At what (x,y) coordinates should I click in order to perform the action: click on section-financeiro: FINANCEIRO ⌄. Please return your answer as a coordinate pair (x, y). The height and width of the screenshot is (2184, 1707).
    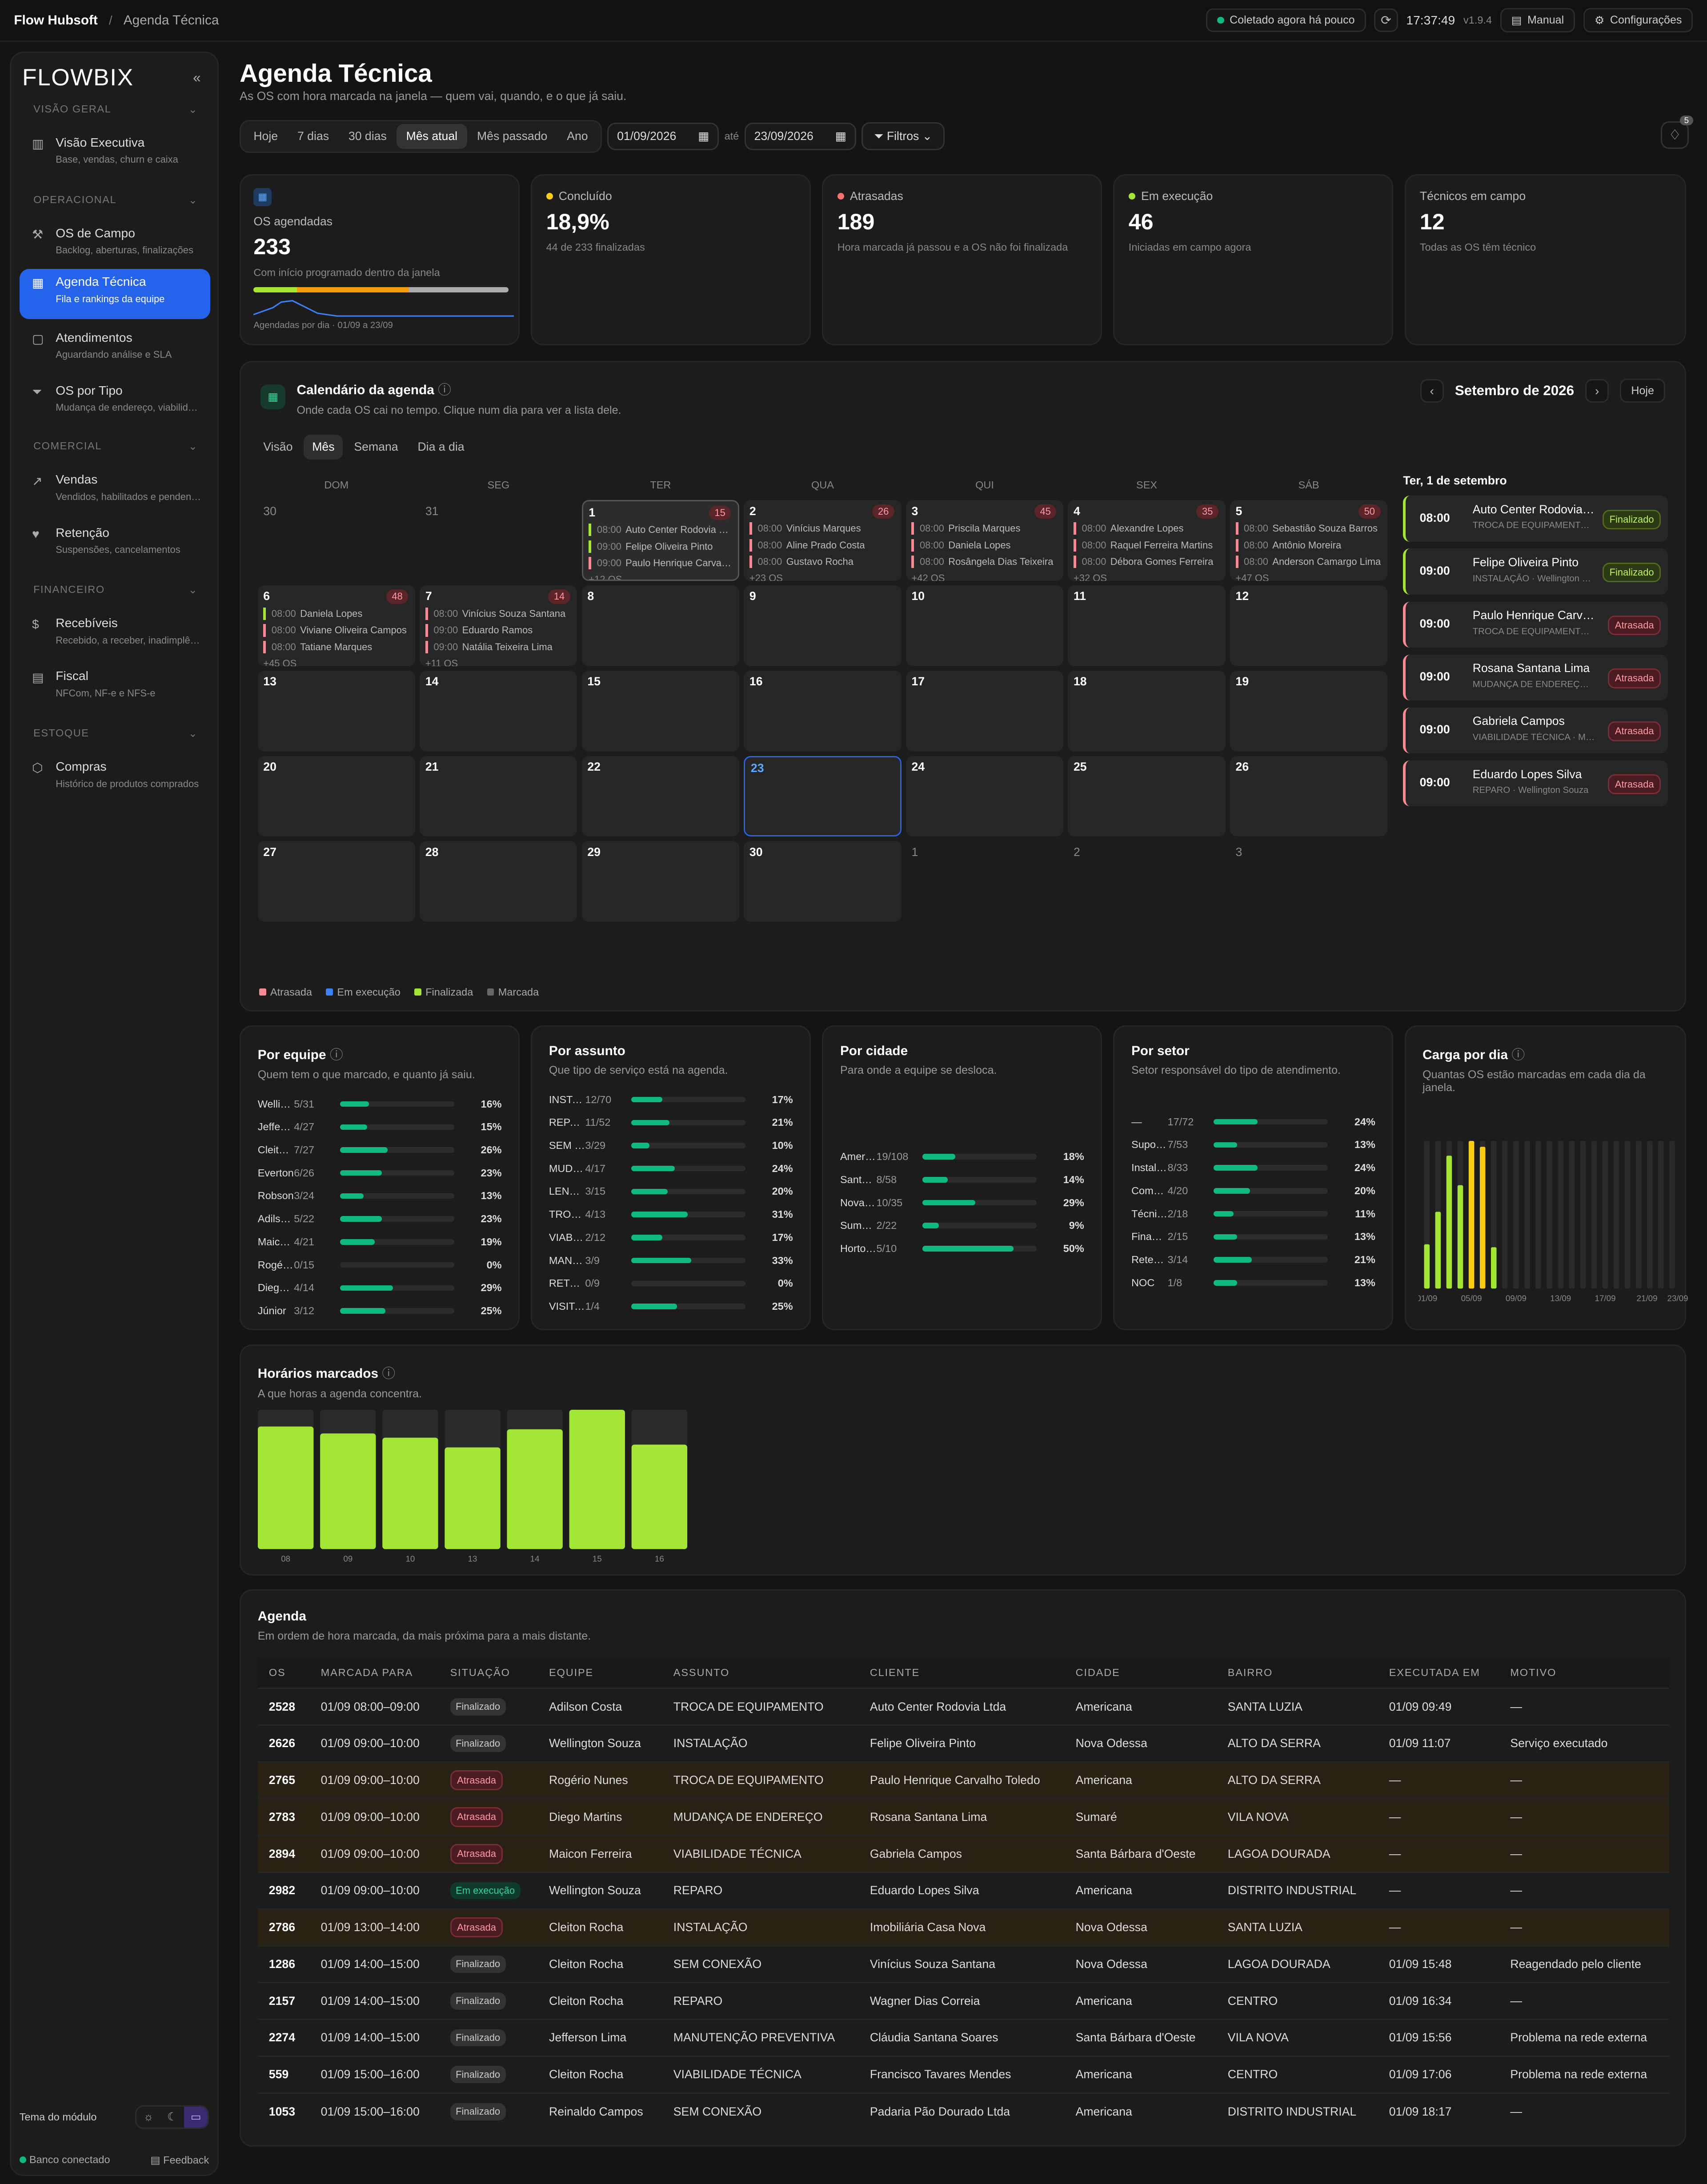
    Looking at the image, I should click on (116, 590).